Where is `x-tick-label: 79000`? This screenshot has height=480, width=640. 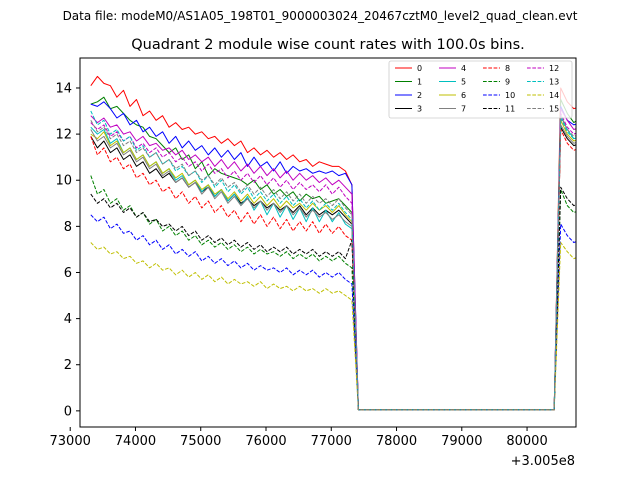
x-tick-label: 79000 is located at coordinates (461, 441).